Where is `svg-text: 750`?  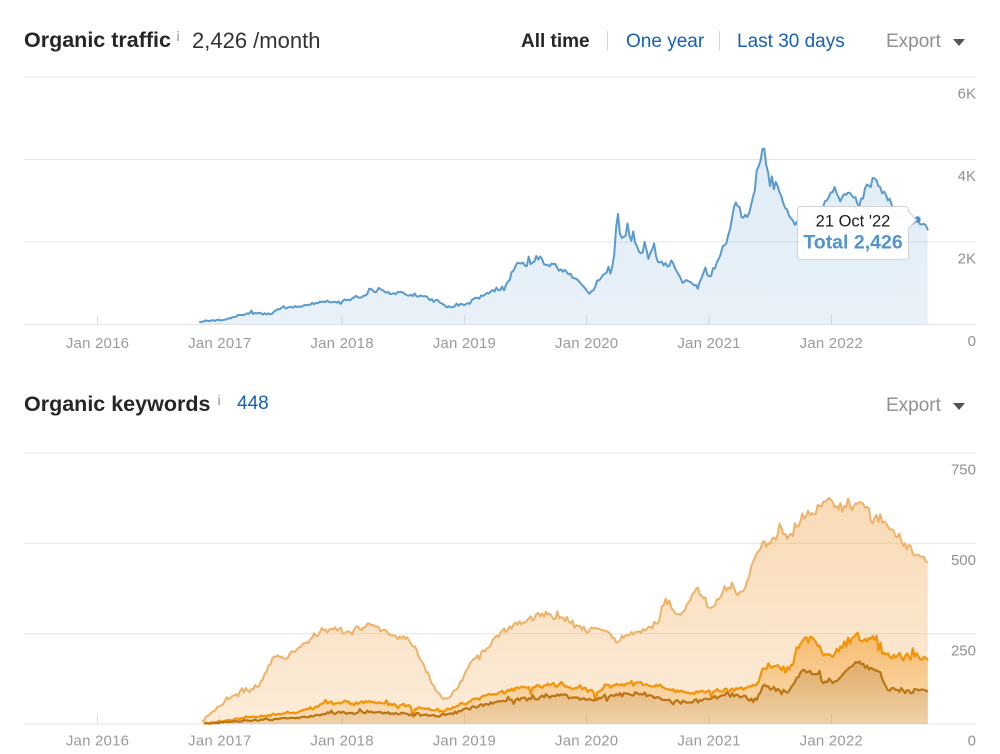 svg-text: 750 is located at coordinates (963, 470).